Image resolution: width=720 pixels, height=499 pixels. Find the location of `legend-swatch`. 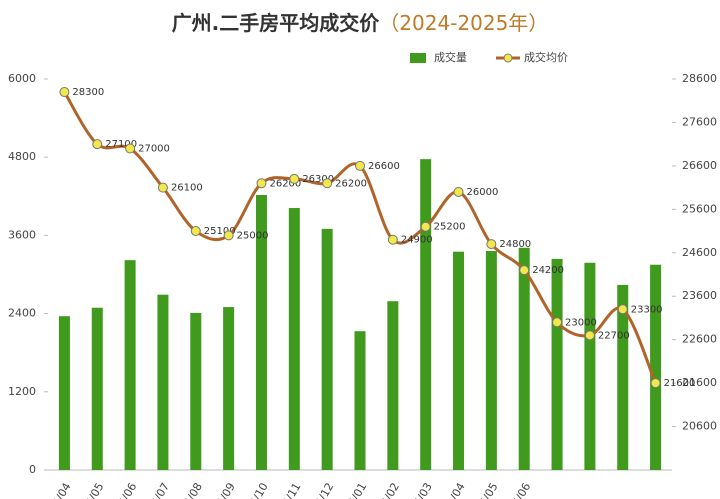

legend-swatch is located at coordinates (418, 58).